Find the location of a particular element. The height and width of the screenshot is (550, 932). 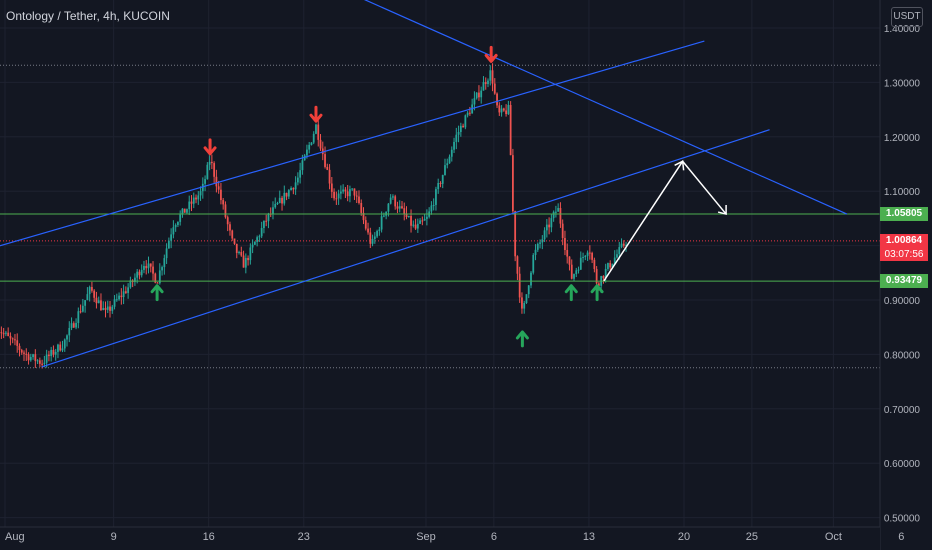

time-axis-background is located at coordinates (440, 538).